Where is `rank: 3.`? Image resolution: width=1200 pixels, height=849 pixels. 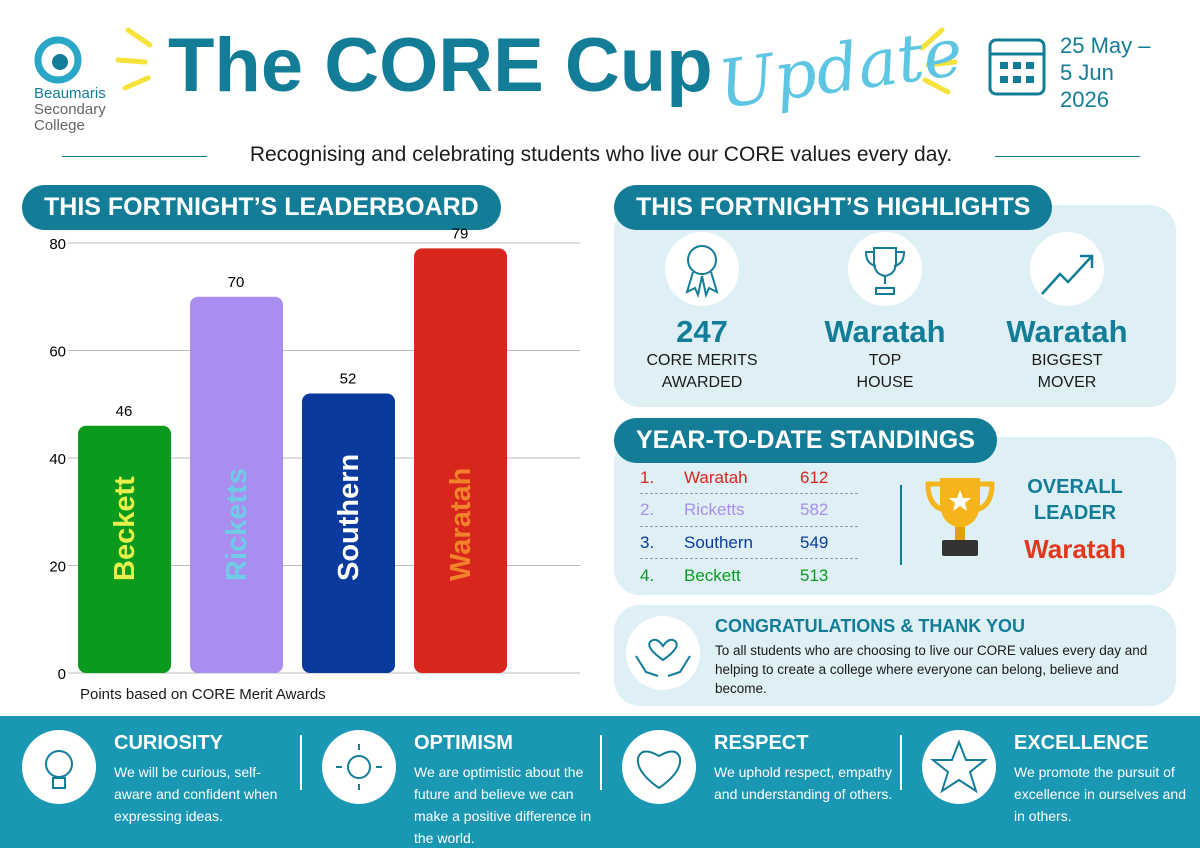
rank: 3. is located at coordinates (647, 542).